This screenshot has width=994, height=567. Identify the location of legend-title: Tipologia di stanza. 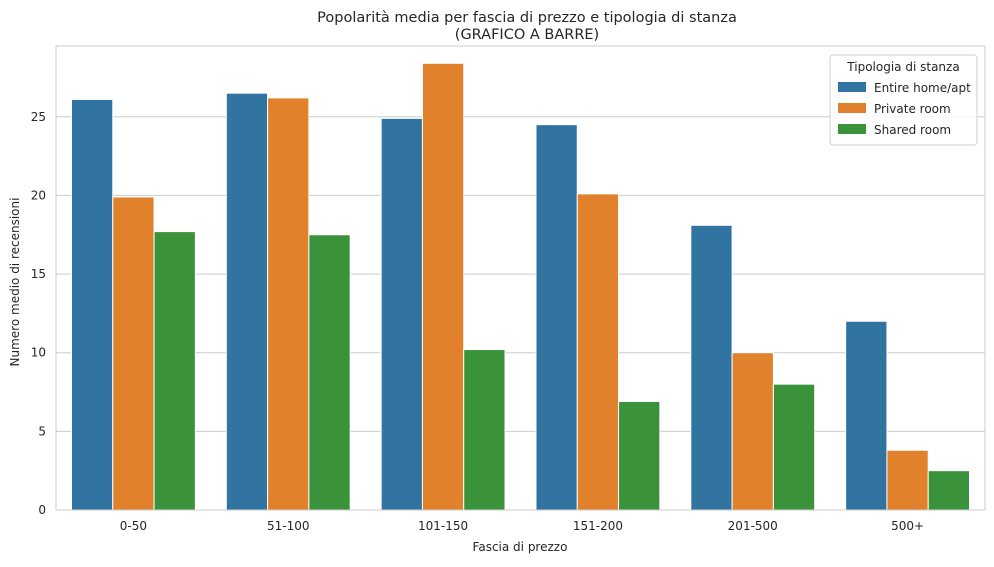
(902, 67).